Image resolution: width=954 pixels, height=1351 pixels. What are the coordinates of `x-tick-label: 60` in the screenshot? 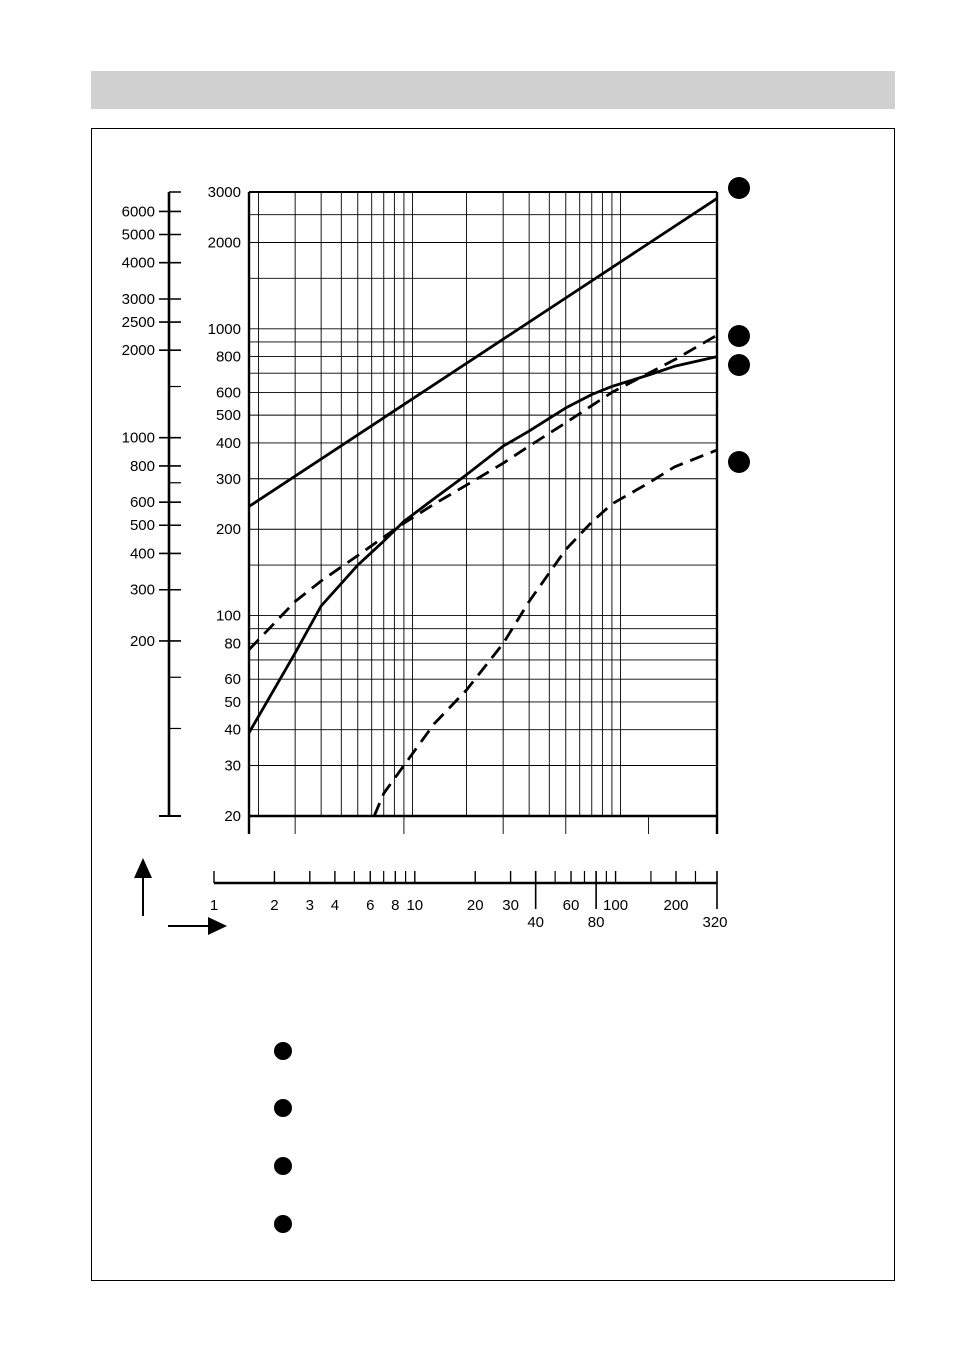 It's located at (571, 905).